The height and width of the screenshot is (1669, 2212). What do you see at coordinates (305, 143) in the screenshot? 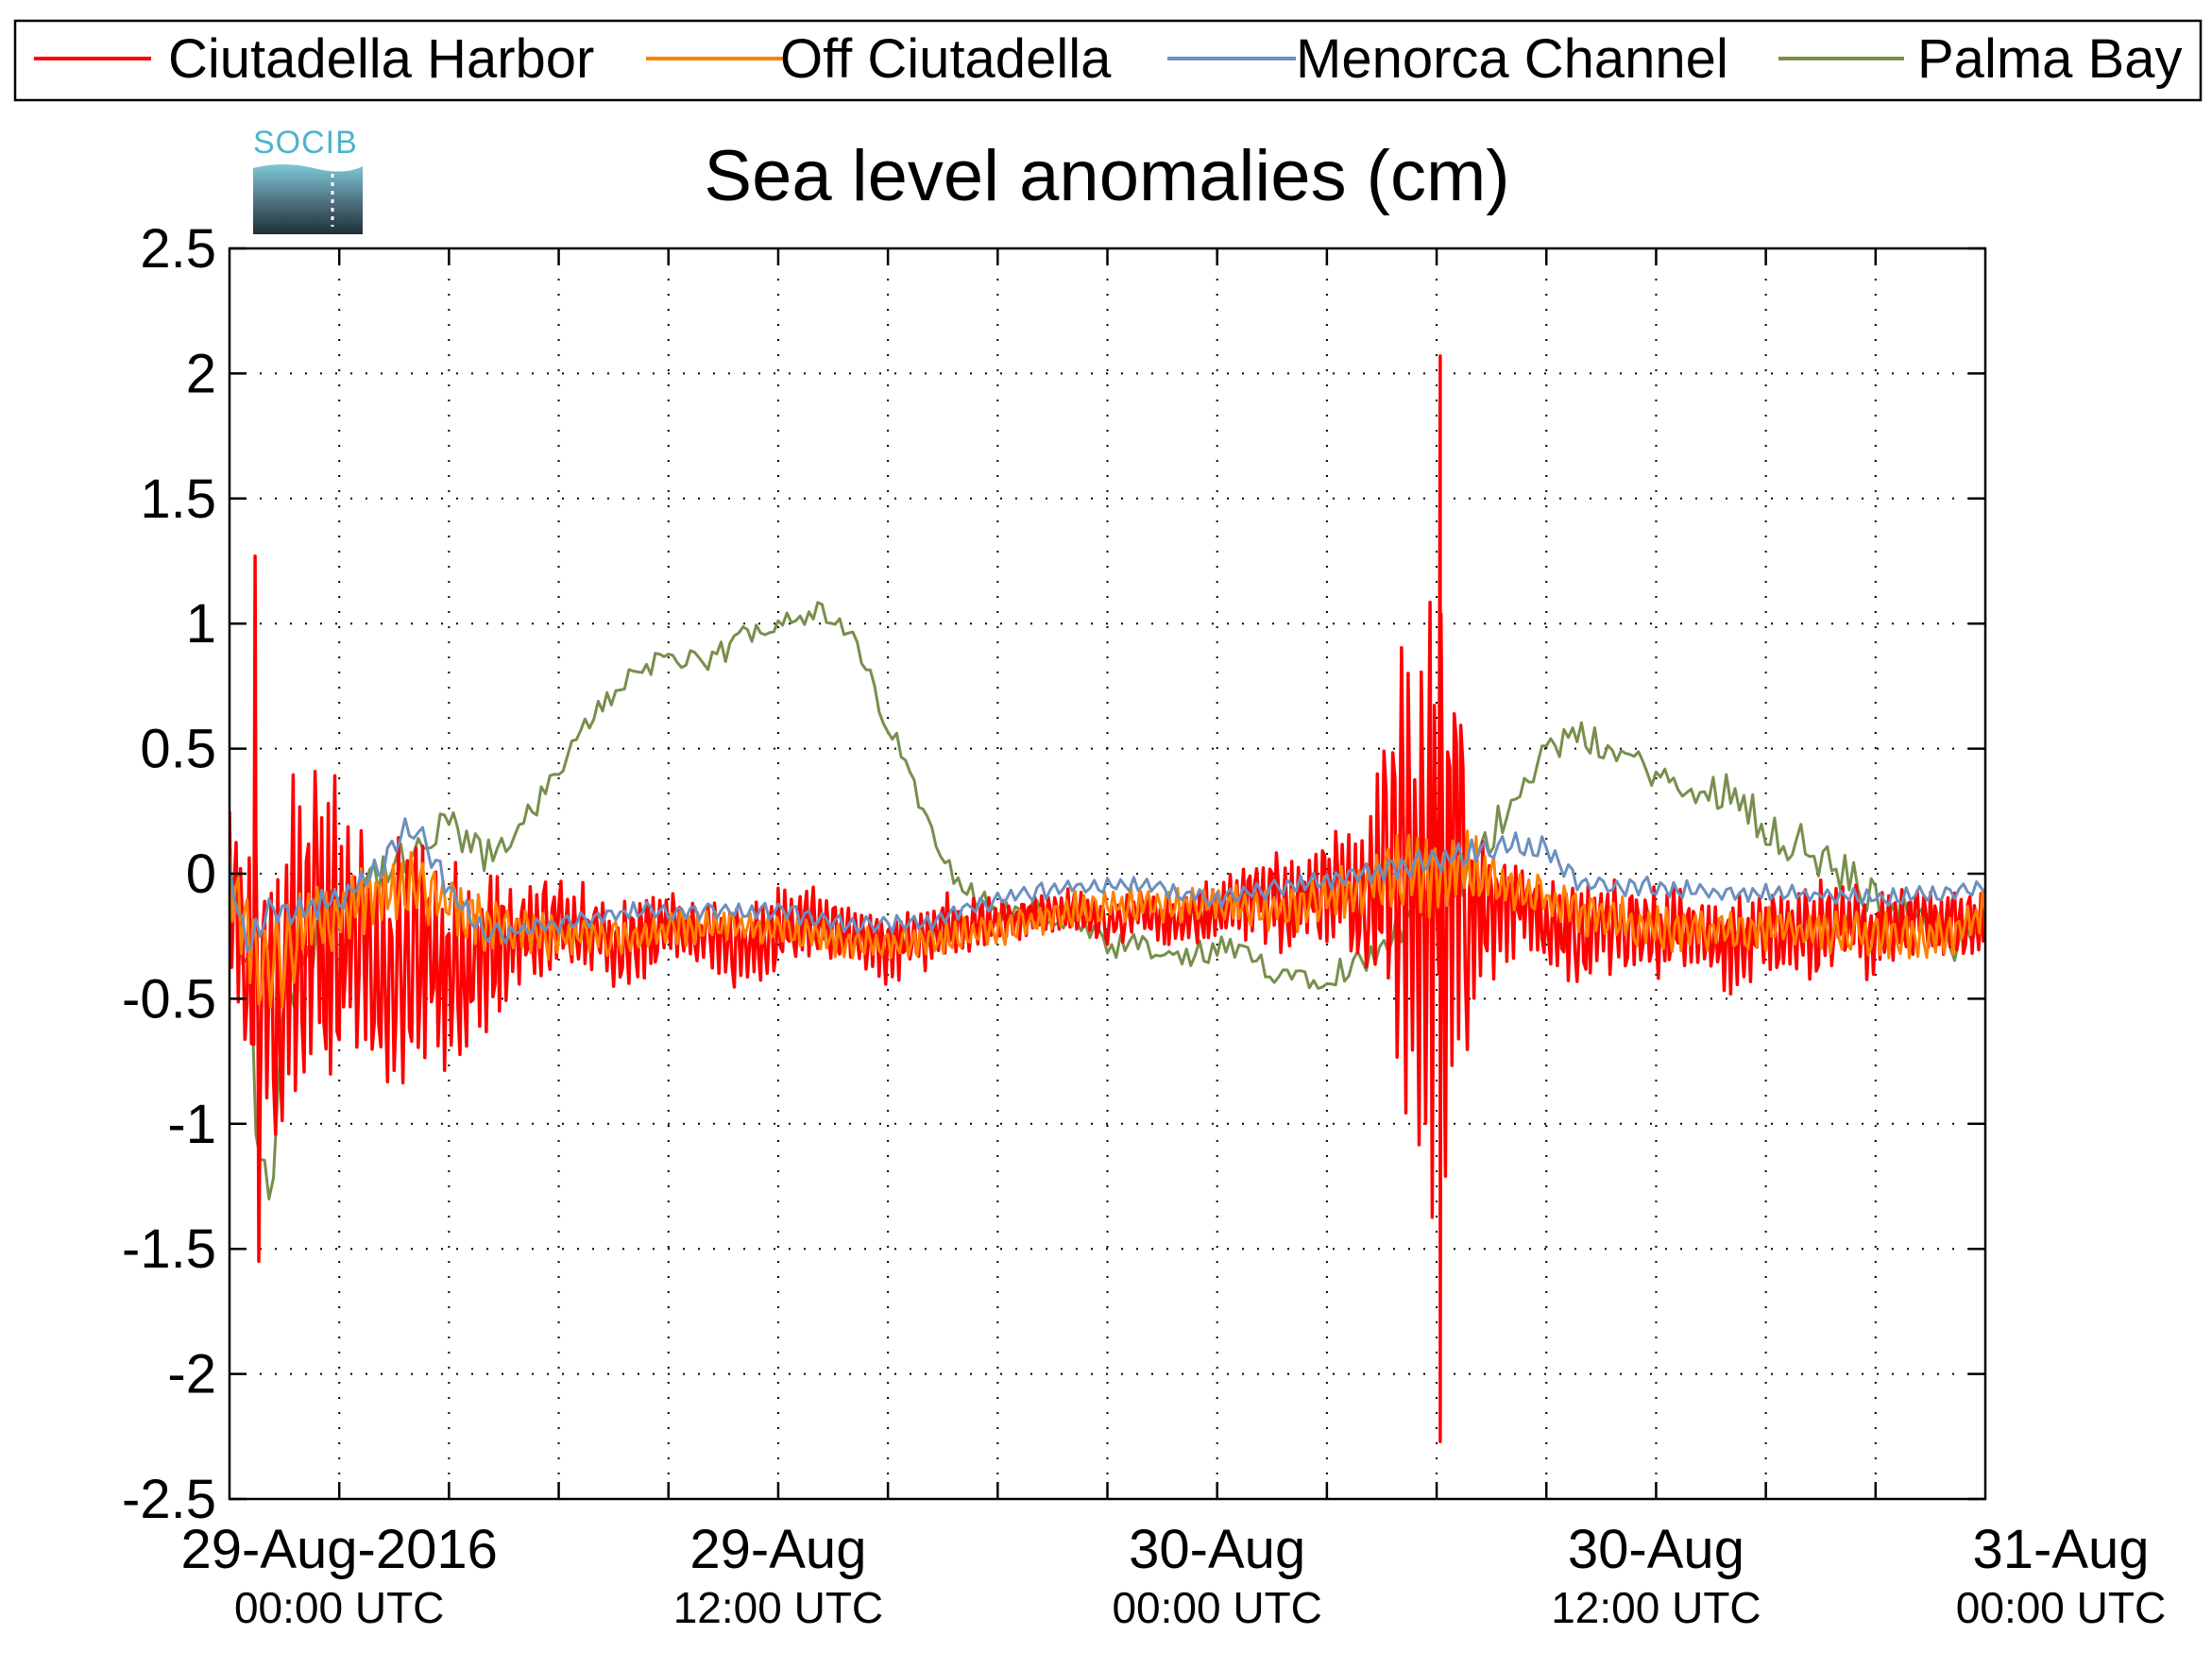
I see `logo-text: SOCIB` at bounding box center [305, 143].